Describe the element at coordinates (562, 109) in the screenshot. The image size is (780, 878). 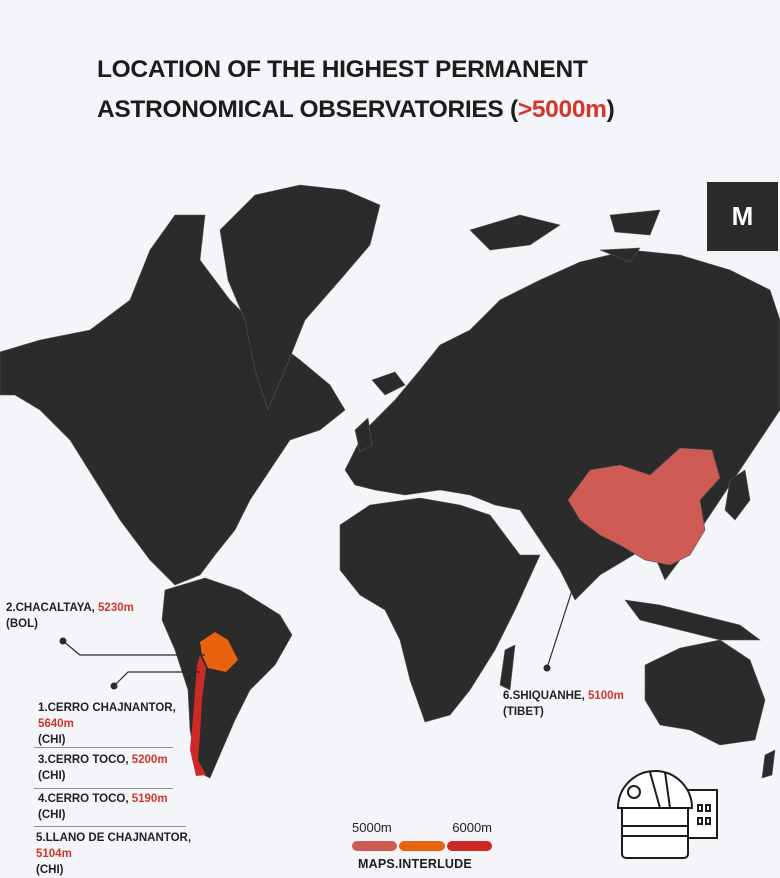
I see `title-highlight: >5000m` at that location.